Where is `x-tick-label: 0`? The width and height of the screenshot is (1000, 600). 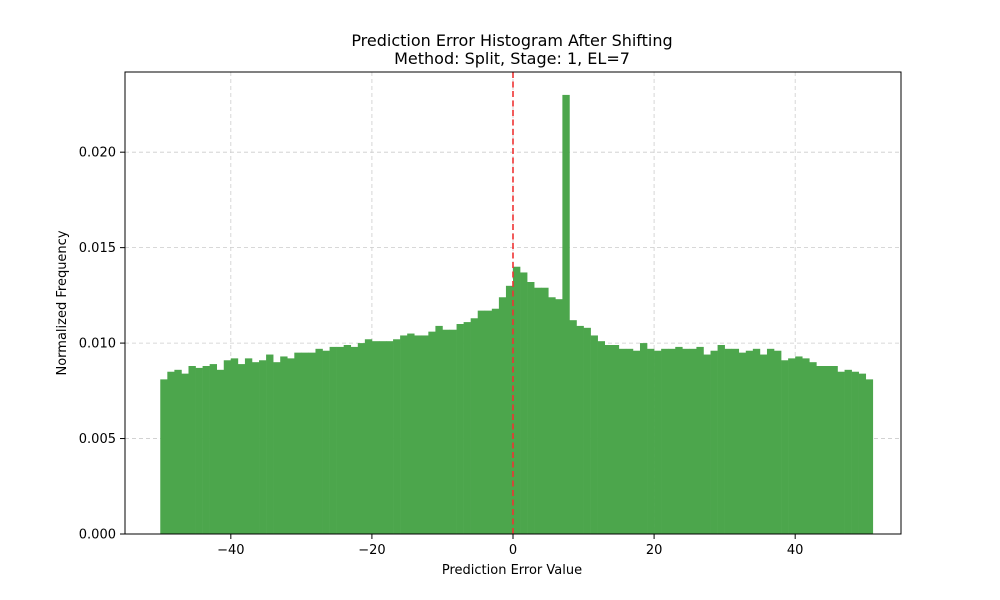 x-tick-label: 0 is located at coordinates (513, 550).